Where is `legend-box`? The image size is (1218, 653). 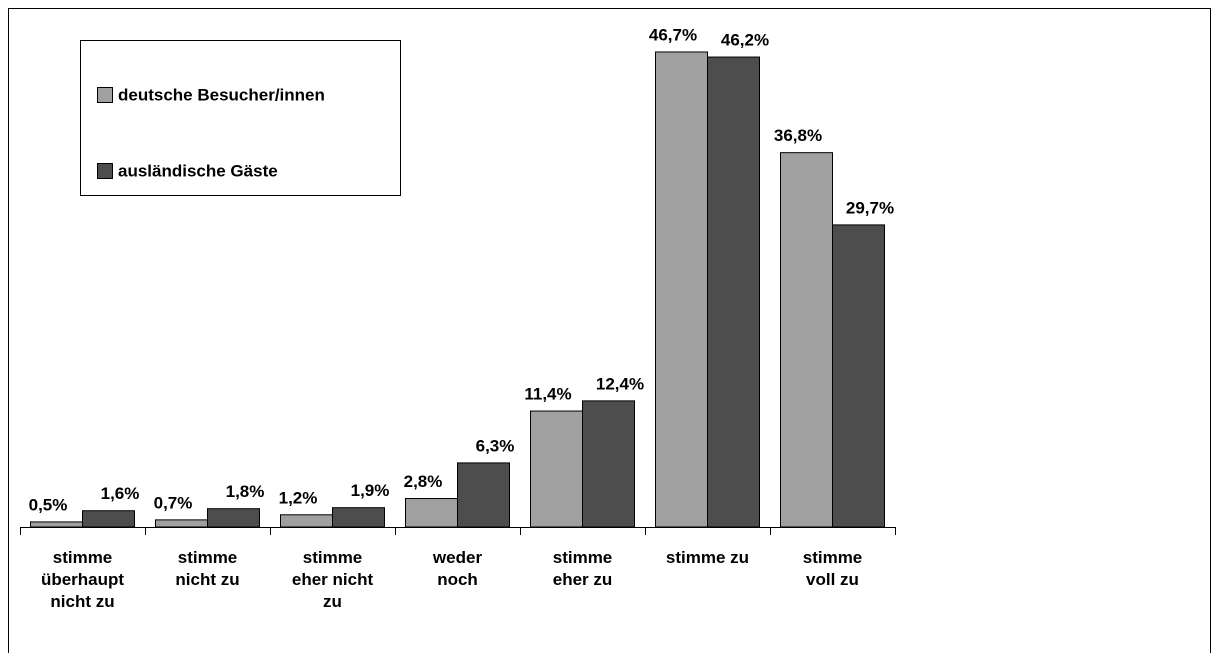
legend-box is located at coordinates (240, 118).